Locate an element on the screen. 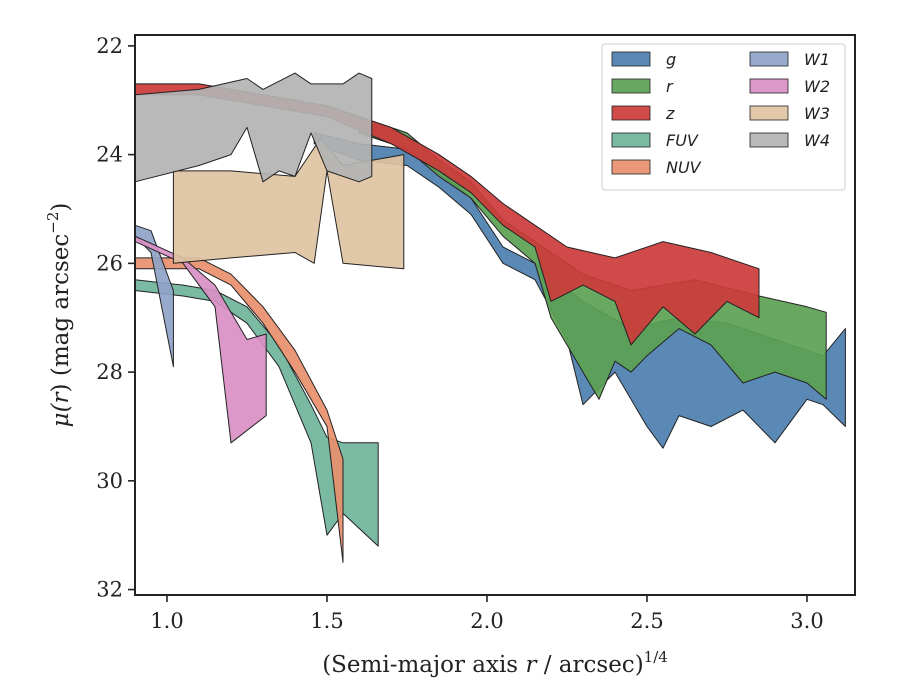 Image resolution: width=900 pixels, height=700 pixels. legend-label-g: g is located at coordinates (671, 59).